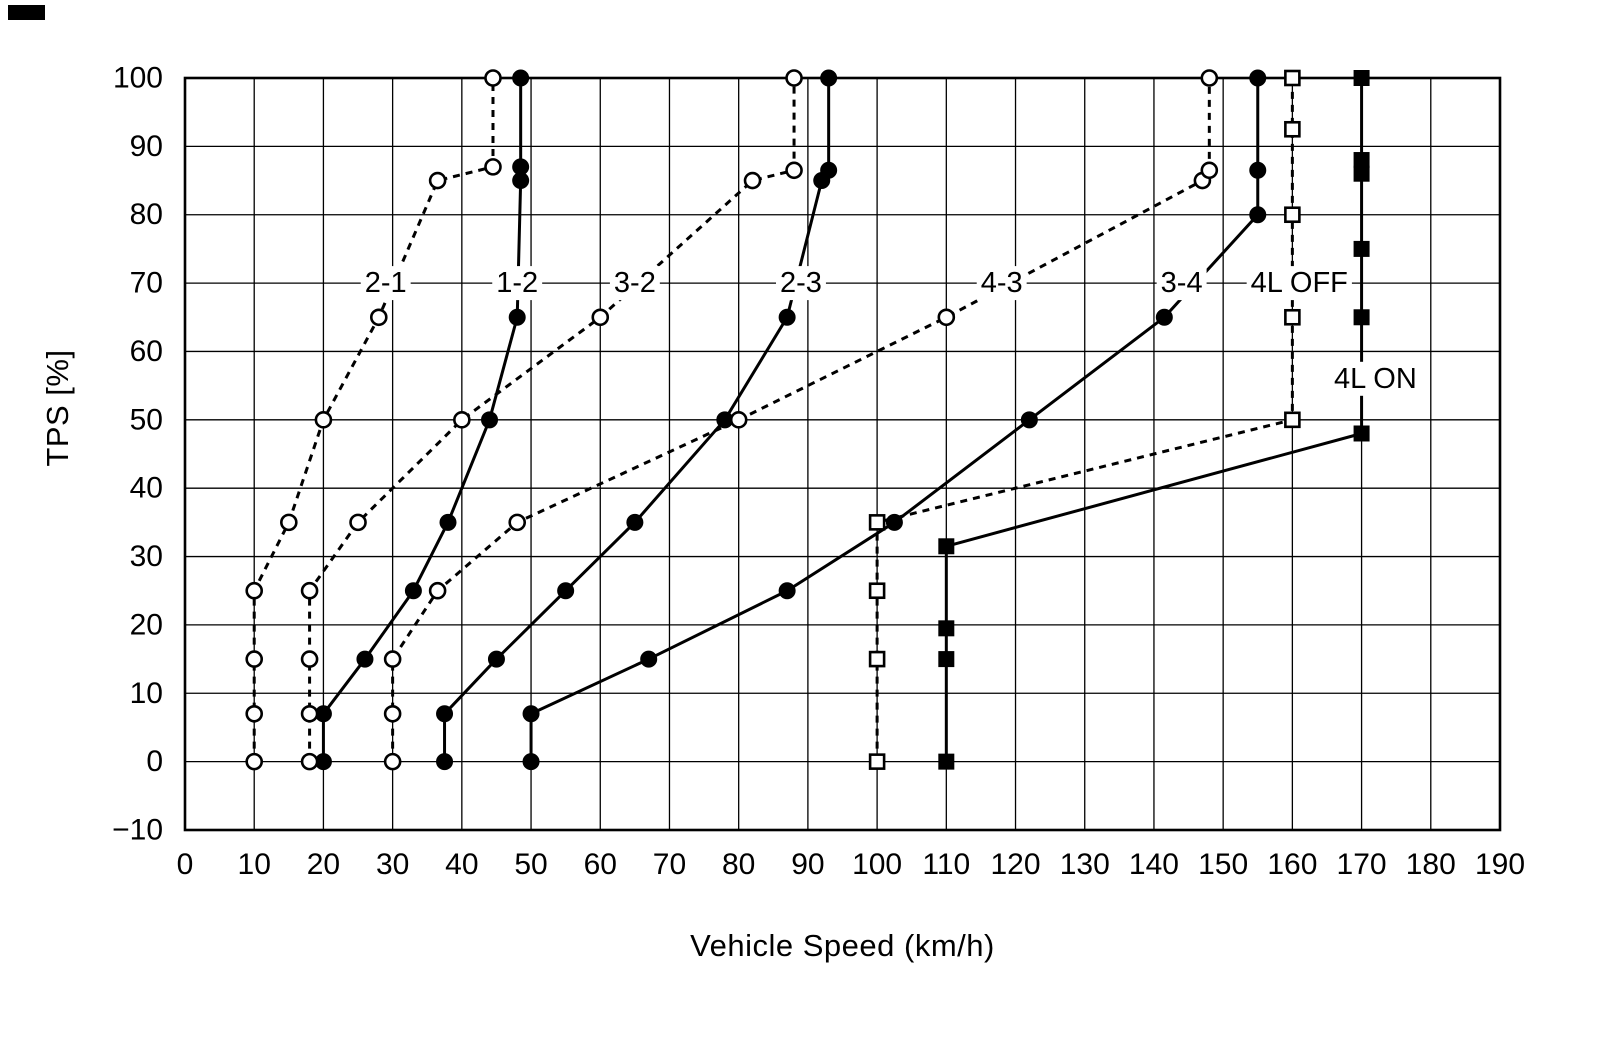 This screenshot has height=1048, width=1600. I want to click on scan-artifact-mark, so click(26, 12).